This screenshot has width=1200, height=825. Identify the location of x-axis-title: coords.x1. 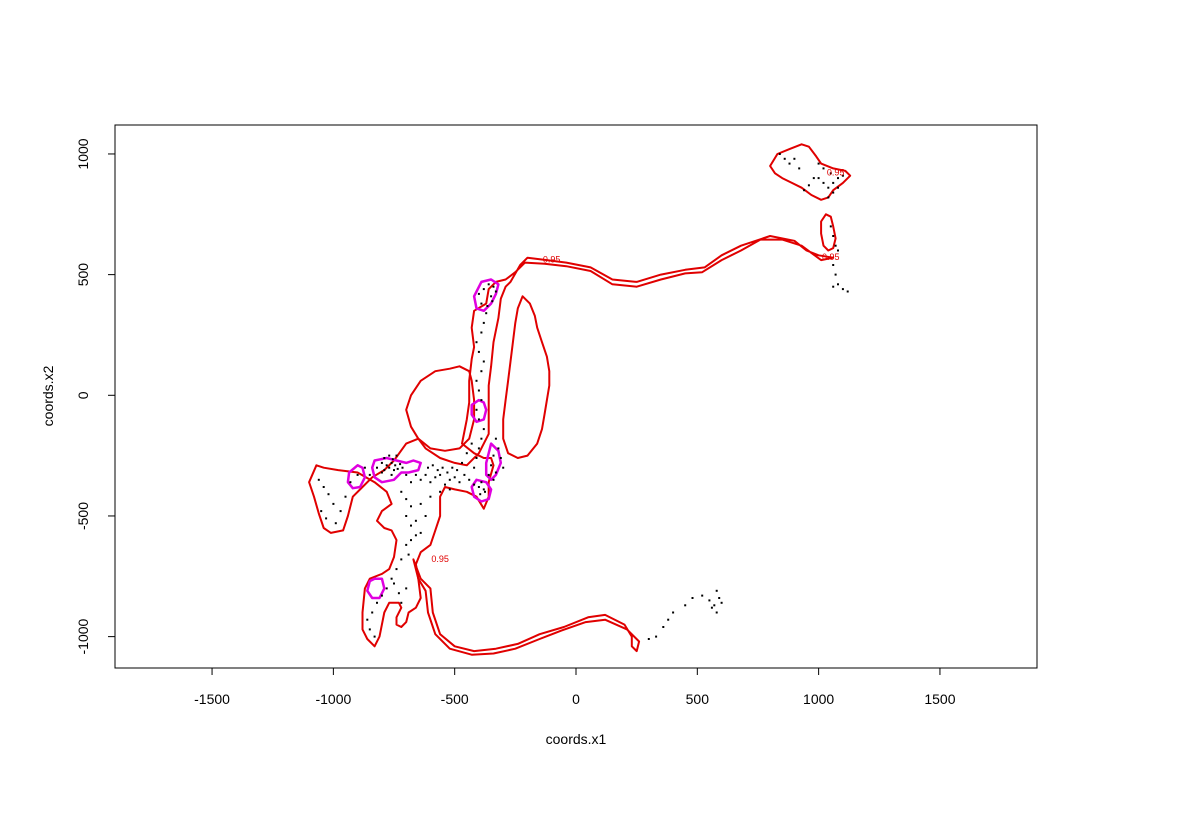
(576, 739).